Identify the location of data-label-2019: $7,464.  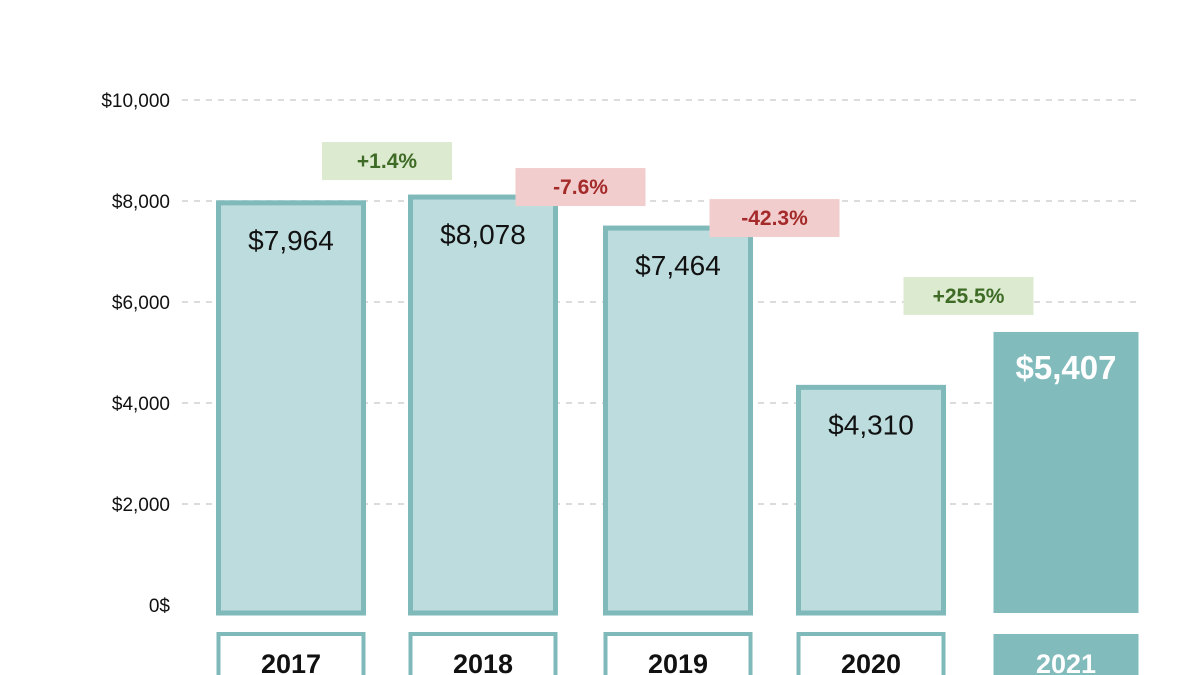
(678, 265).